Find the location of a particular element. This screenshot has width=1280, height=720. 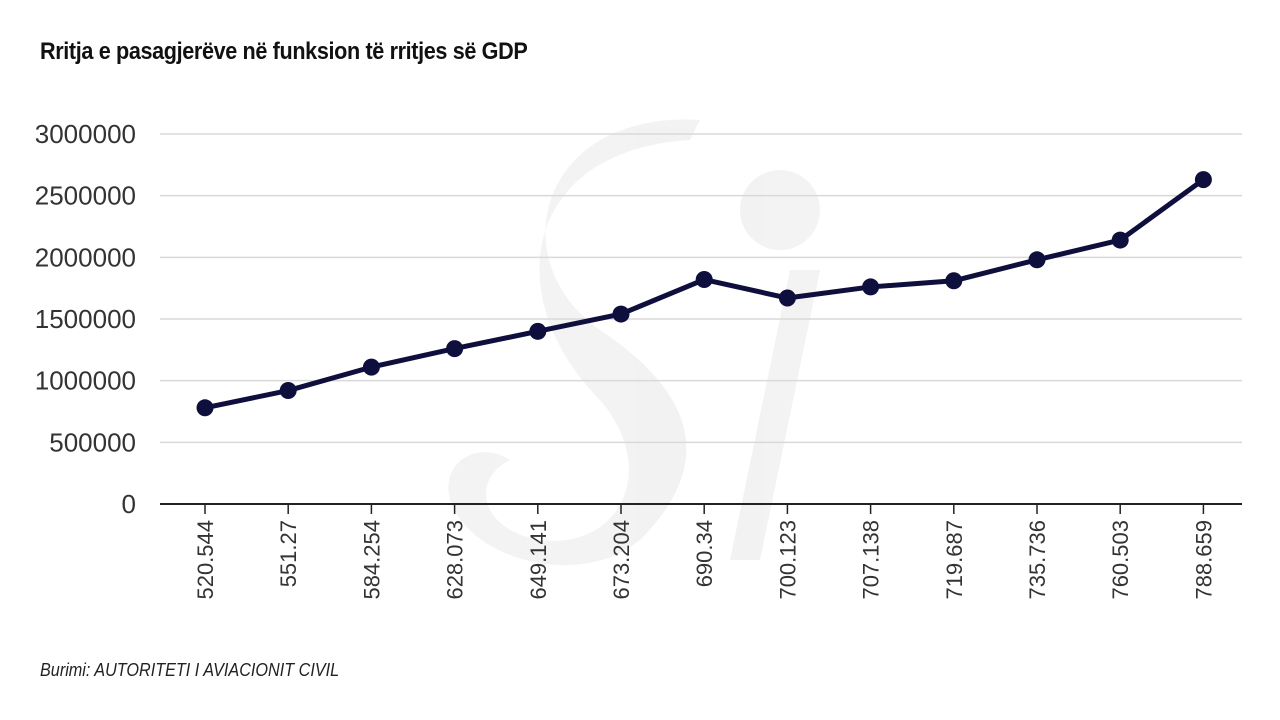

y-tick-label: 500000 is located at coordinates (92, 442).